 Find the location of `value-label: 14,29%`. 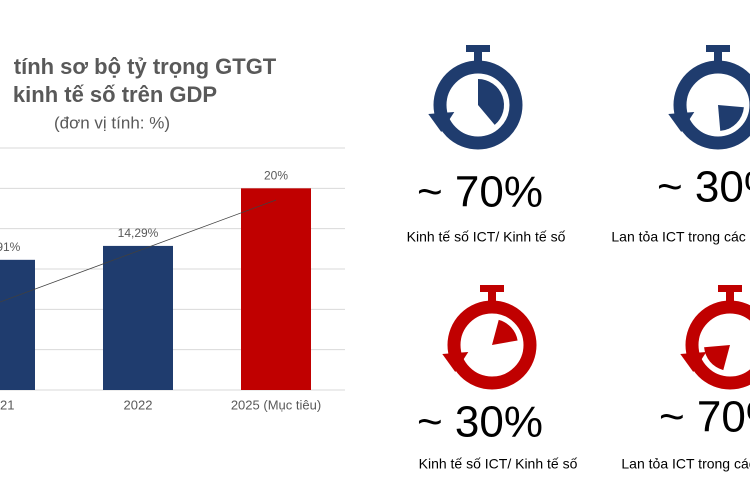

value-label: 14,29% is located at coordinates (138, 233).